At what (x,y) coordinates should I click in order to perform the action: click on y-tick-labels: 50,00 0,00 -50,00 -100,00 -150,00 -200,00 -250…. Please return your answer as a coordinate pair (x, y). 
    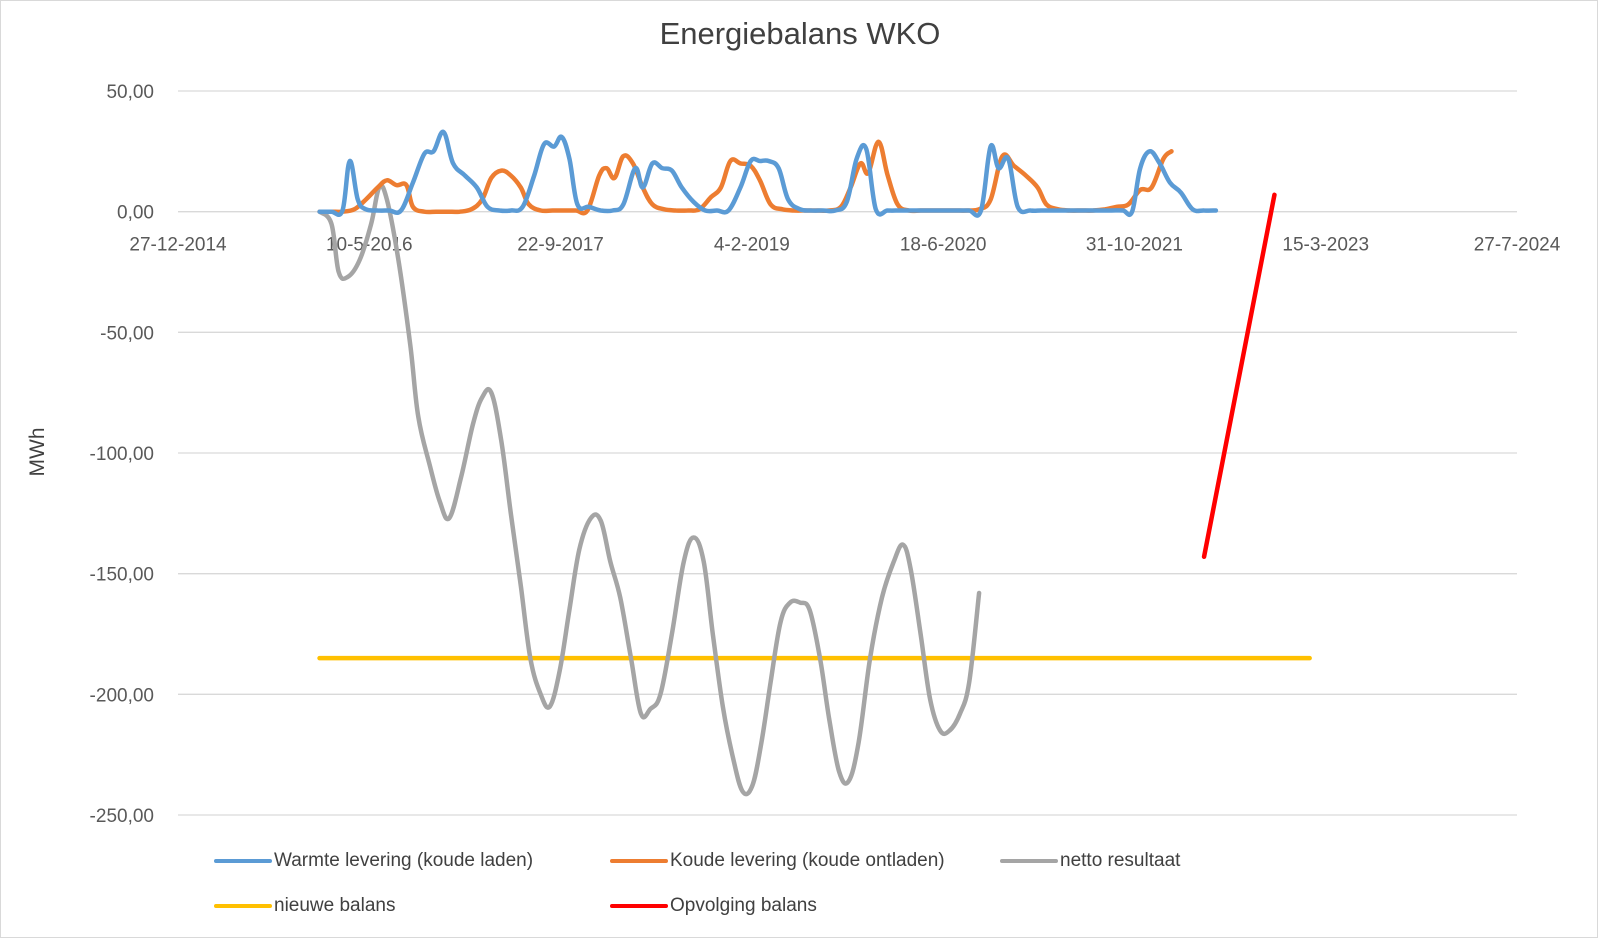
    Looking at the image, I should click on (122, 454).